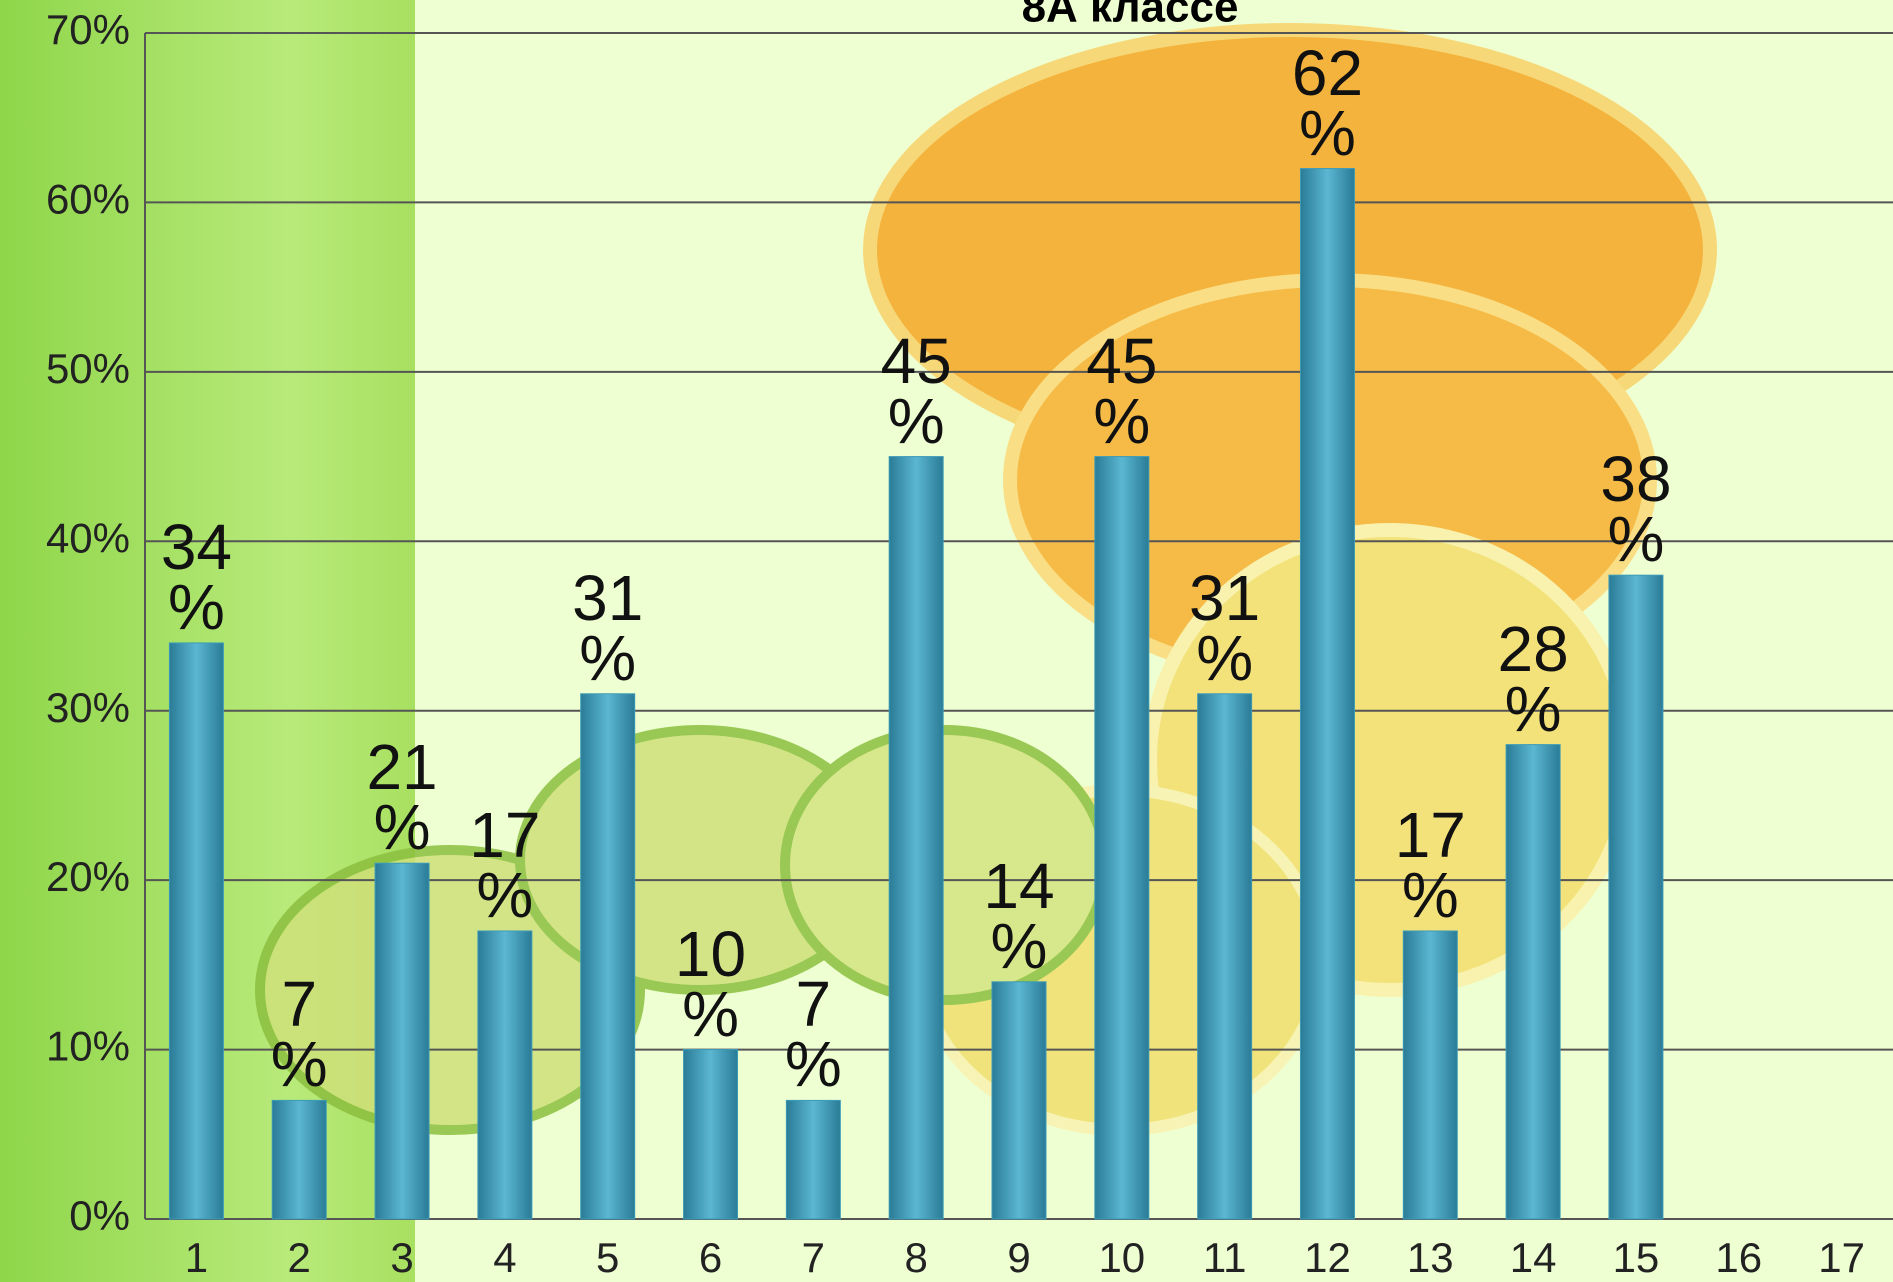  I want to click on x-tick-label: 7, so click(813, 1257).